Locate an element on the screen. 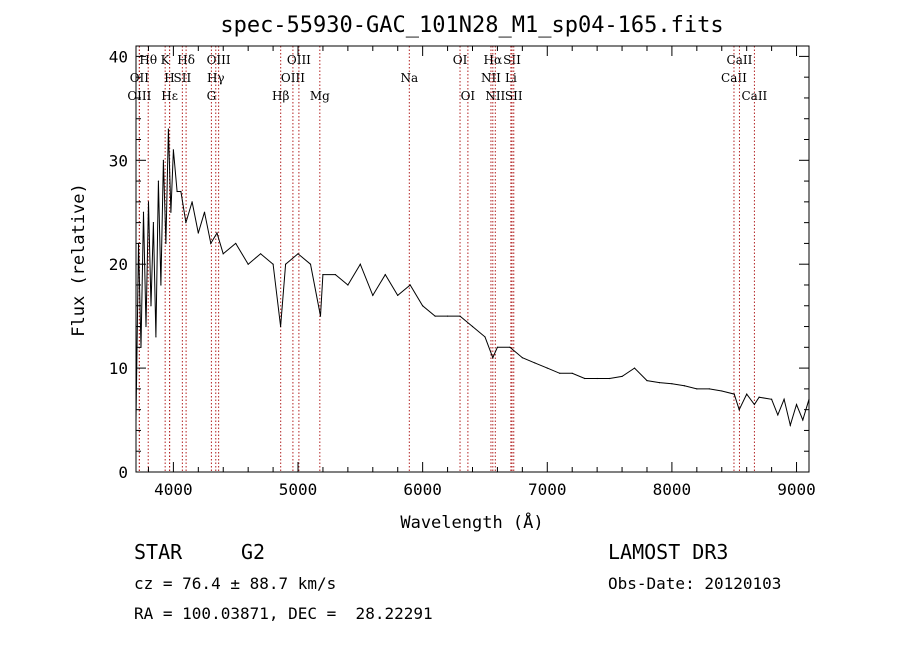  line-label-19: NII is located at coordinates (495, 96).